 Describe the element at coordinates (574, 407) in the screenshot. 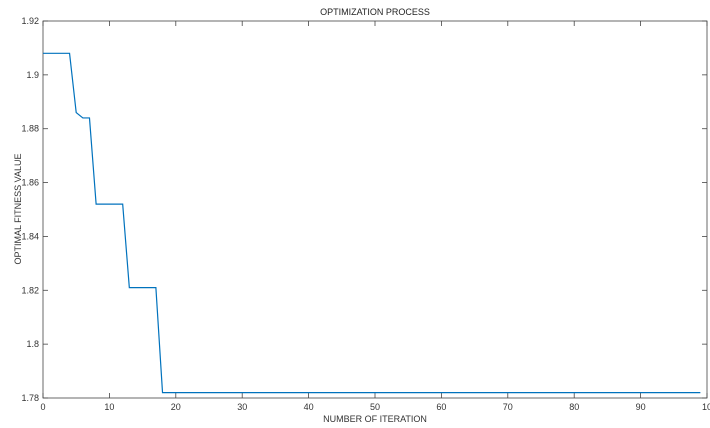

I see `x-tick-label: 80` at that location.